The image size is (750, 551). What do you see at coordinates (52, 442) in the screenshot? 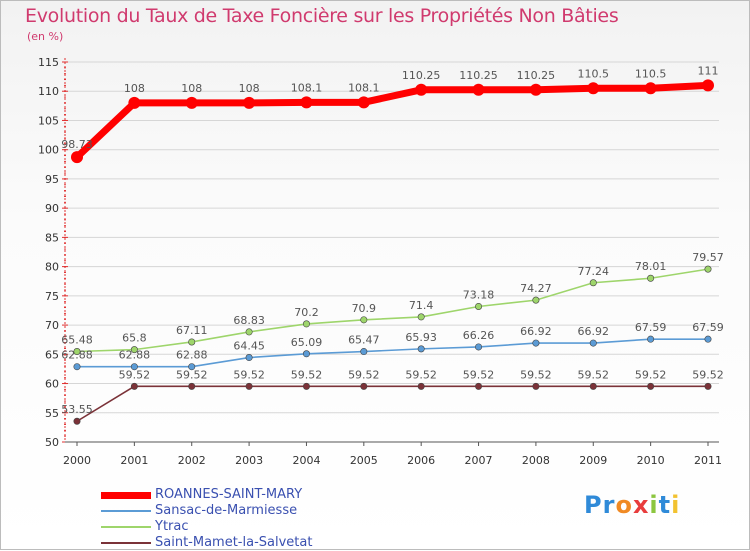
I see `y-tick-label: 50` at bounding box center [52, 442].